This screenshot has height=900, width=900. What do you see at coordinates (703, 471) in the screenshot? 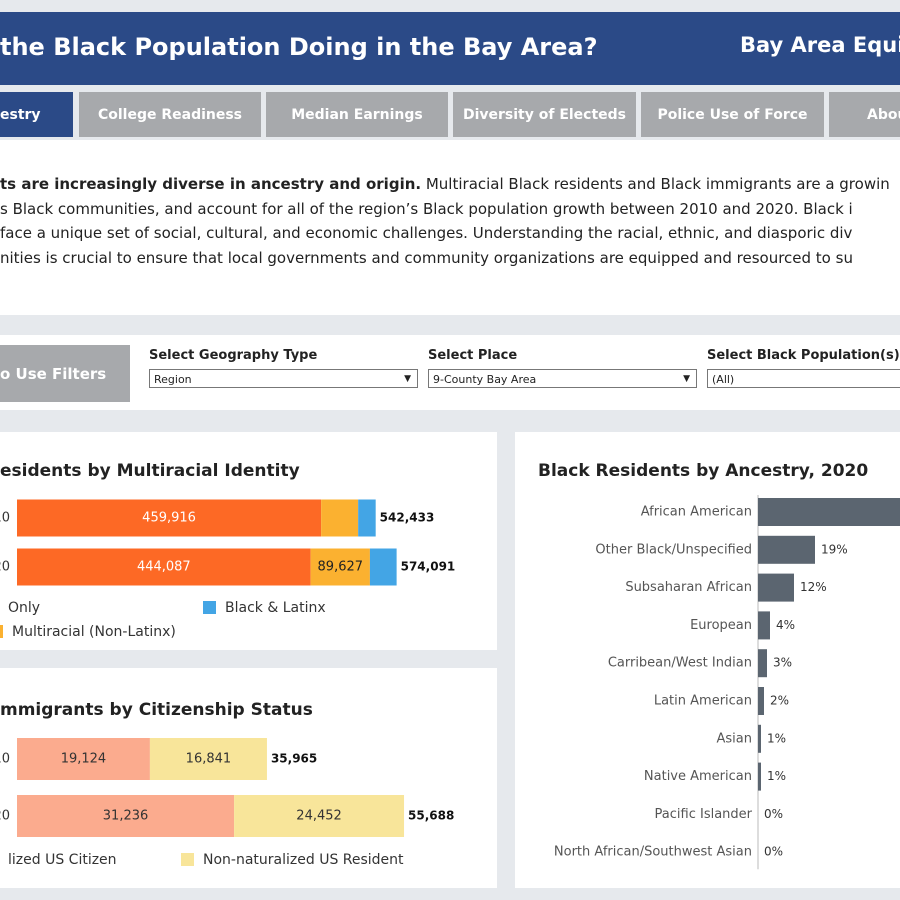
I see `chart-title: Black Residents by Ancestry, 2020` at bounding box center [703, 471].